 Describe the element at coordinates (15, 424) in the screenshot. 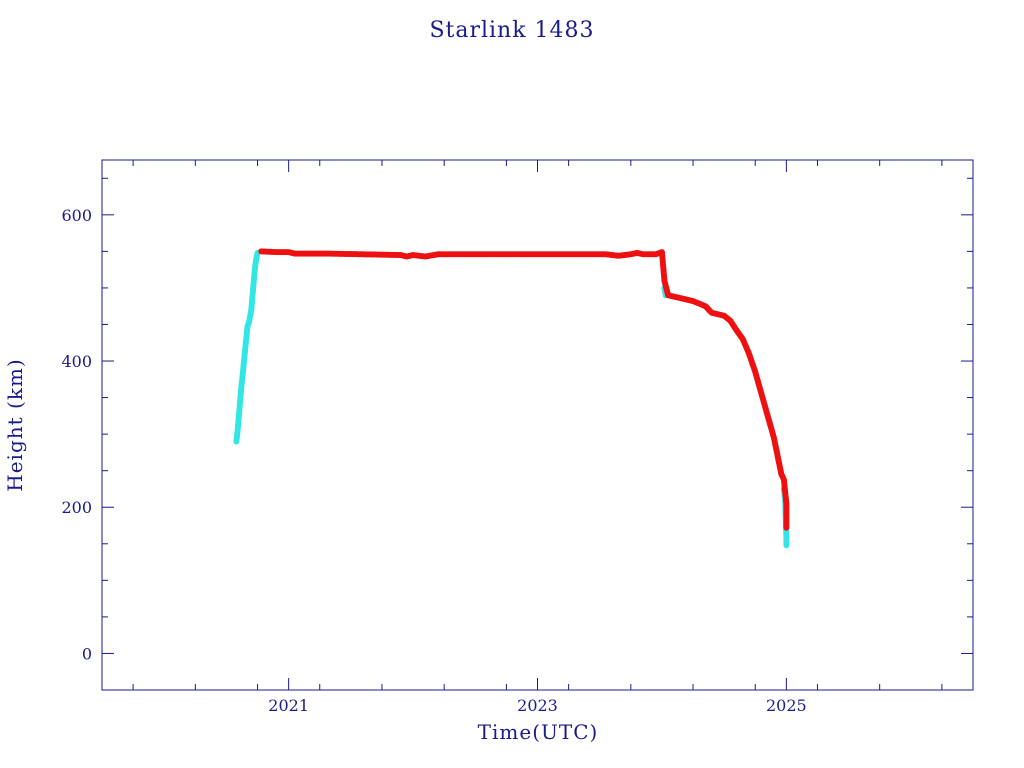

I see `y-axis-label: Height (km)` at that location.